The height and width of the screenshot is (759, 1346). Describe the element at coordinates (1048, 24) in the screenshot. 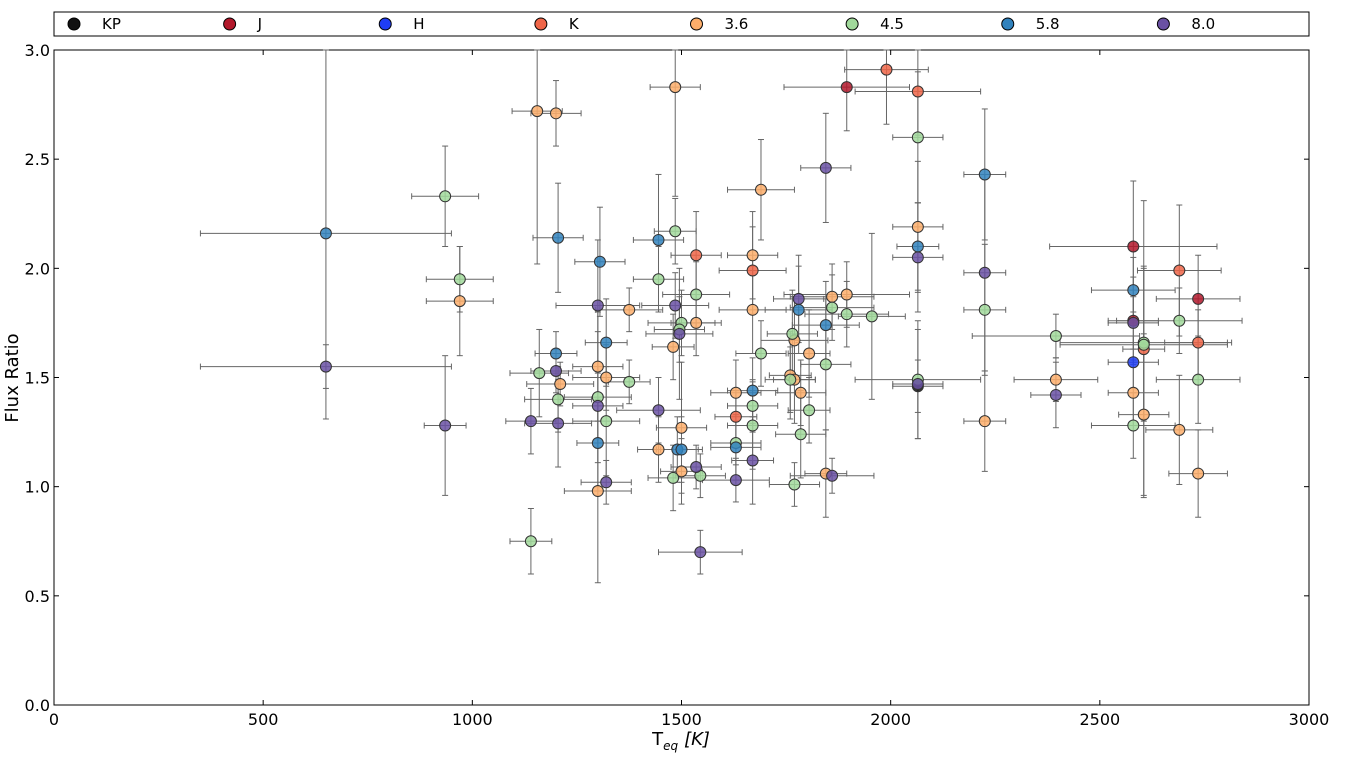

I see `legend-label-5-8: 5.8` at that location.